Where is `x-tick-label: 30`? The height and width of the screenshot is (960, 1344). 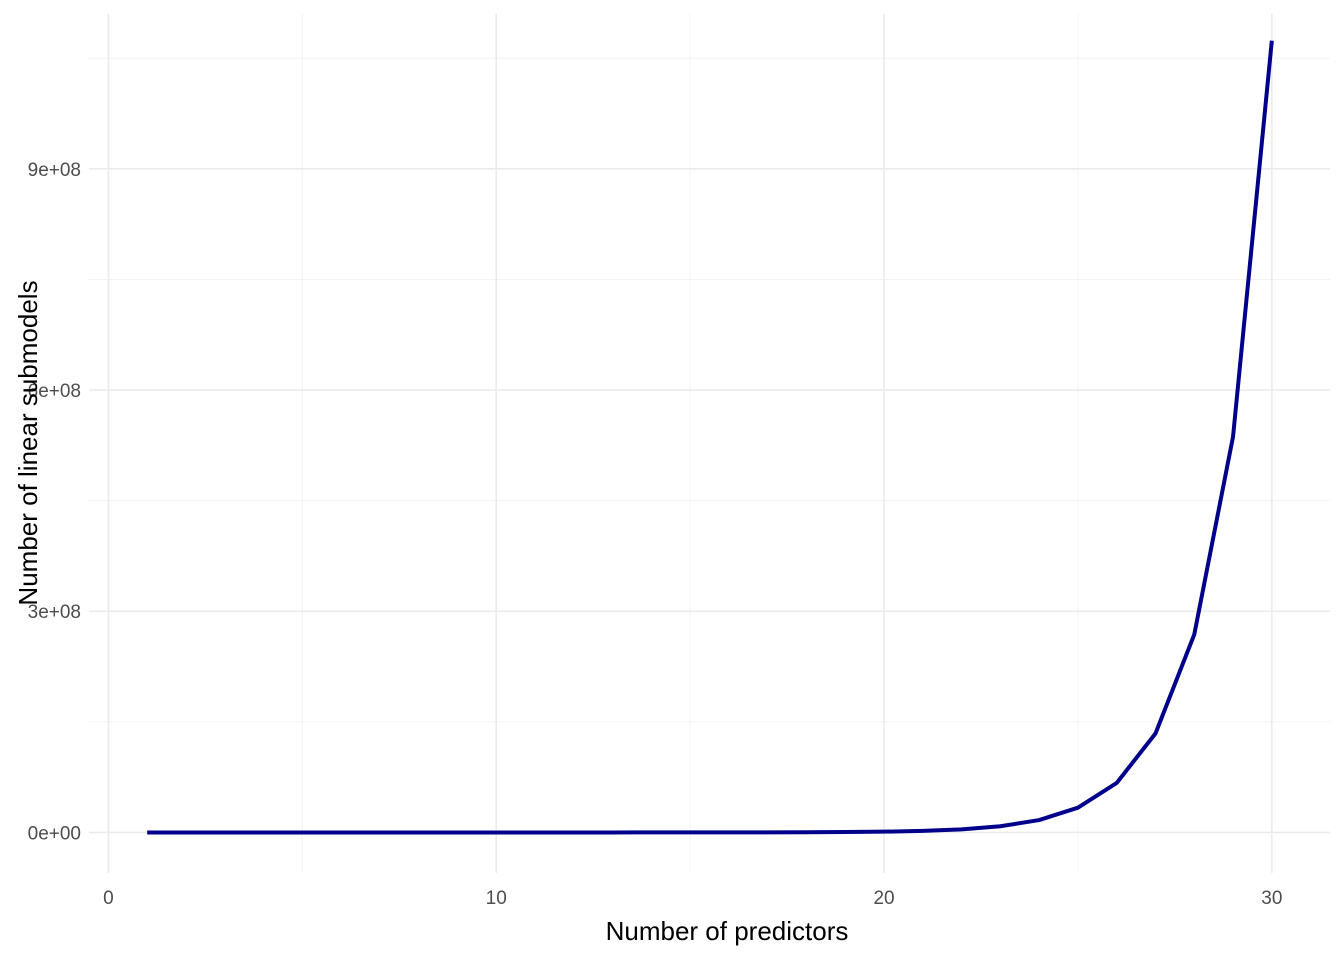
x-tick-label: 30 is located at coordinates (1271, 898).